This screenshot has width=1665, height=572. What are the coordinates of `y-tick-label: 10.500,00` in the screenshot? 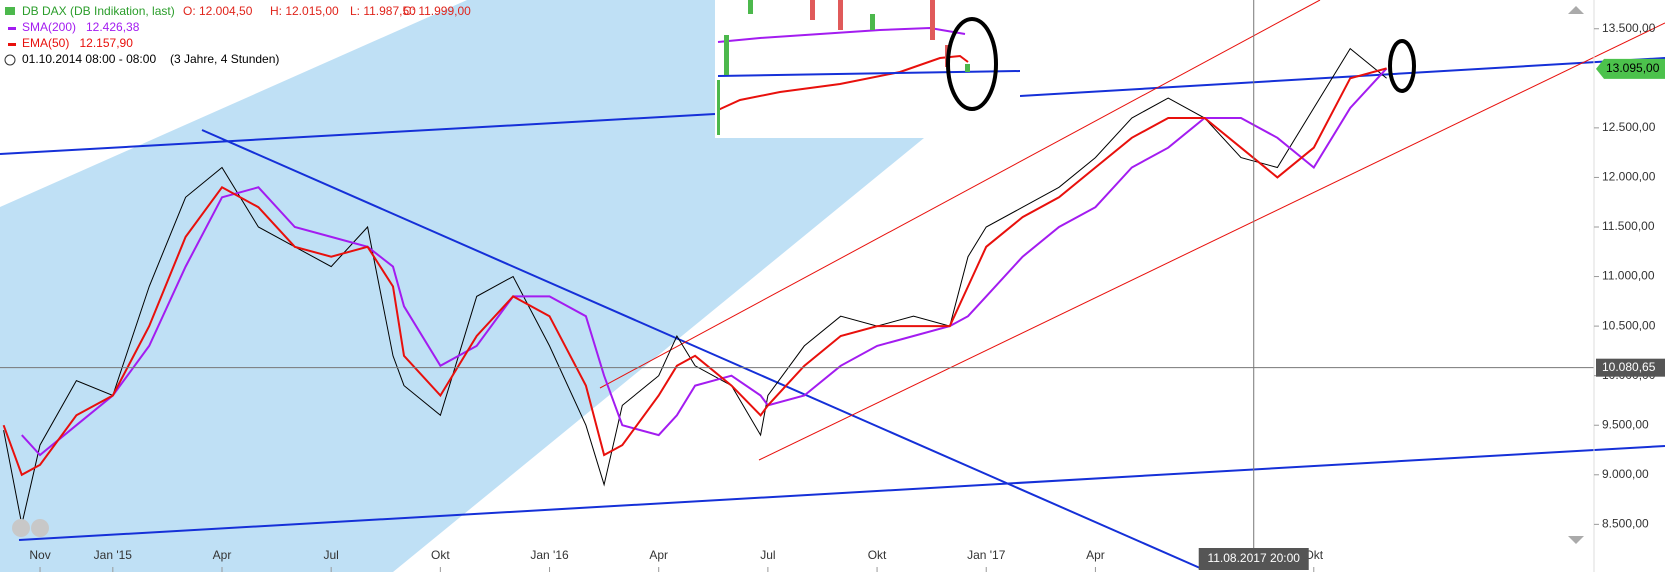 It's located at (1629, 325).